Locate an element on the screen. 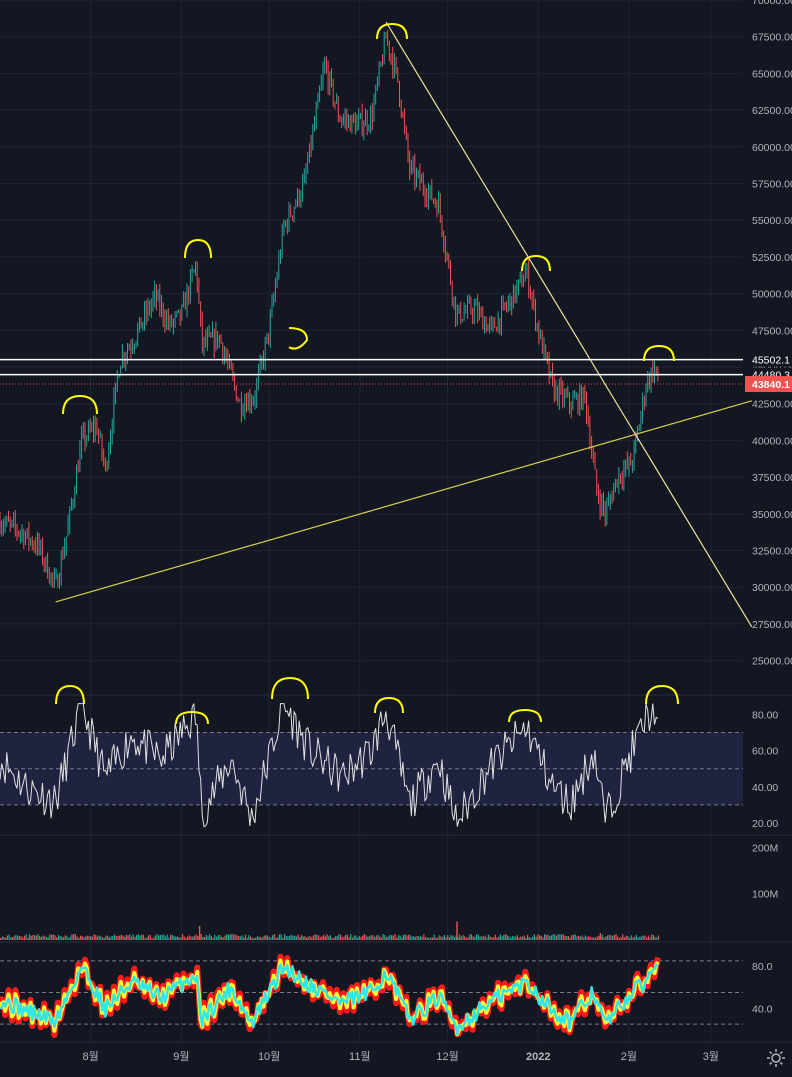  volume-tick-label: 200M is located at coordinates (765, 848).